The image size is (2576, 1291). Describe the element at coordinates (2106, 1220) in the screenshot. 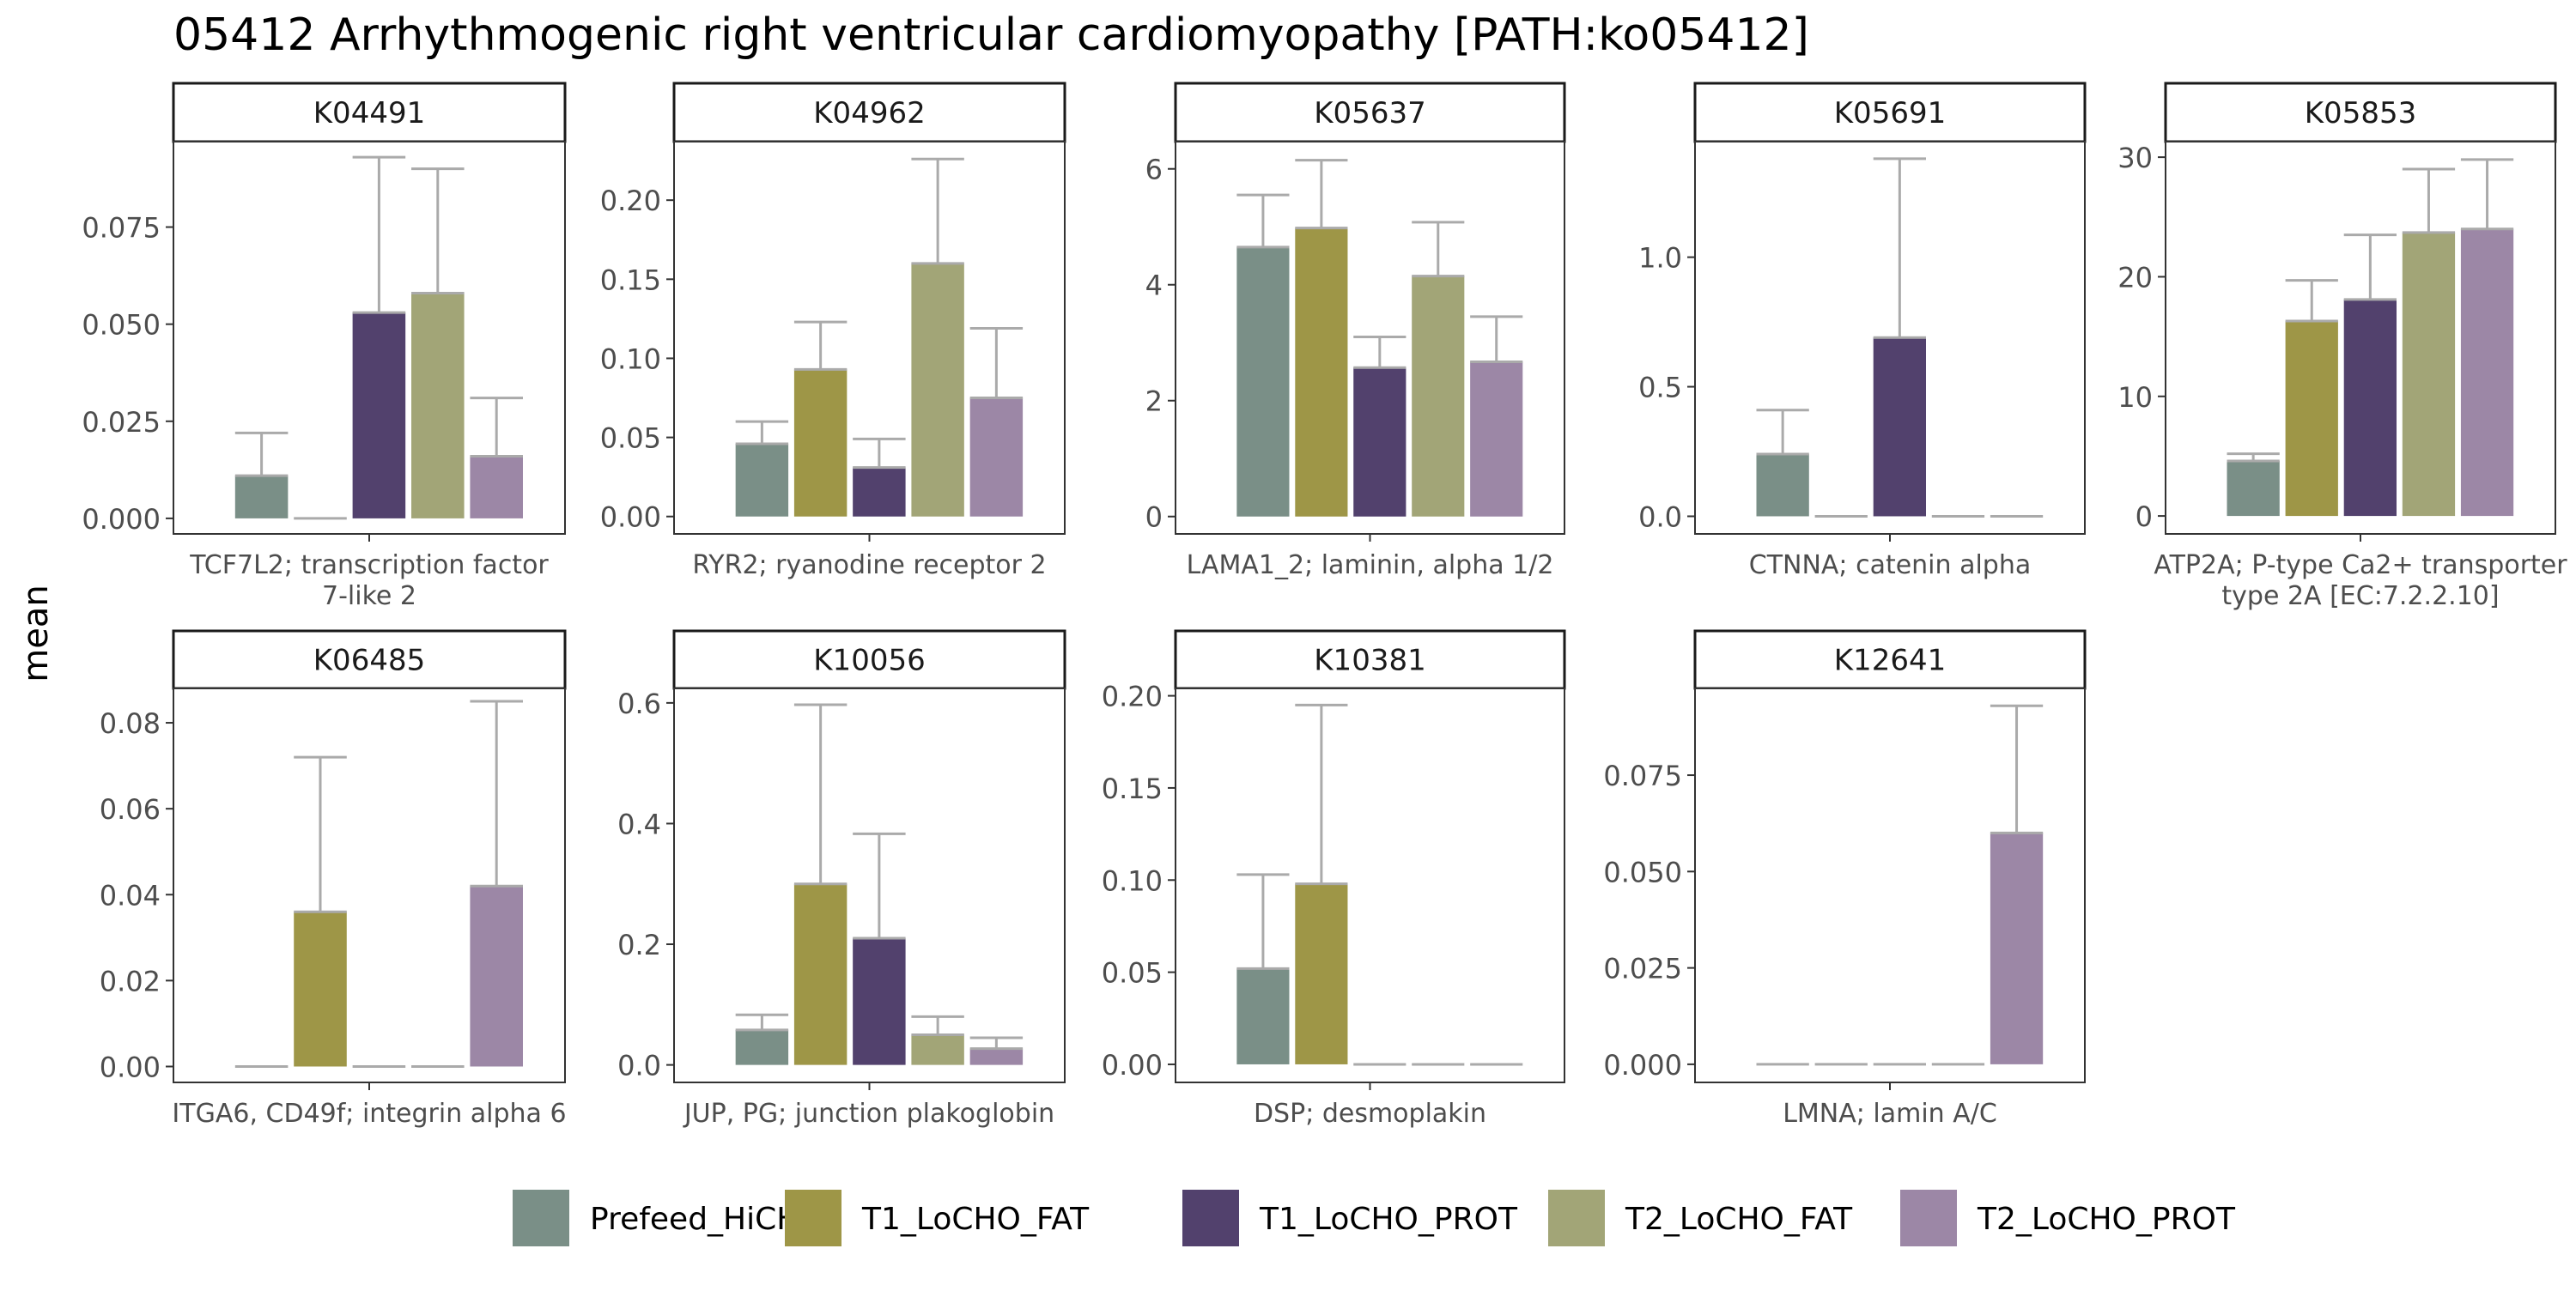

I see `legend-label: T2_LoCHO_PROT` at that location.